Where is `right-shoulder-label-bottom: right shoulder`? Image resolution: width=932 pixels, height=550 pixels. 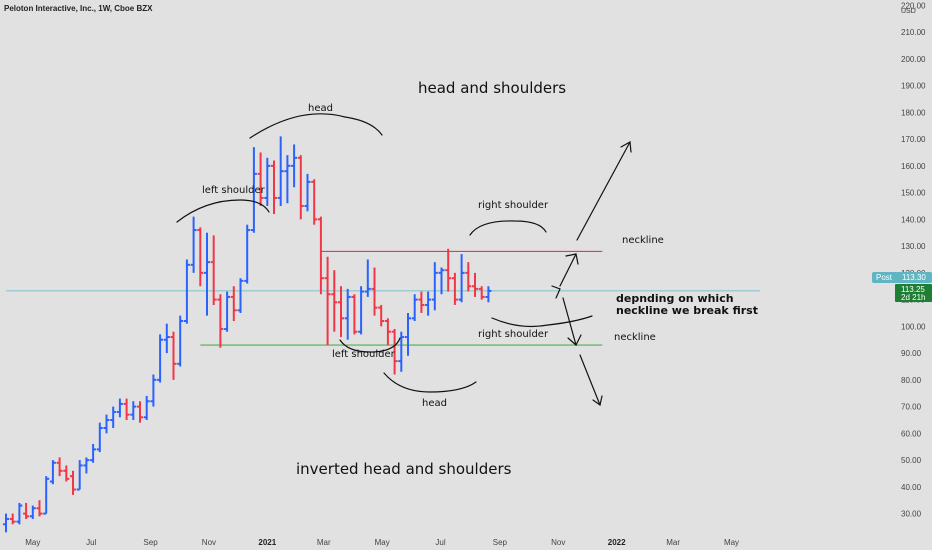 right-shoulder-label-bottom: right shoulder is located at coordinates (513, 334).